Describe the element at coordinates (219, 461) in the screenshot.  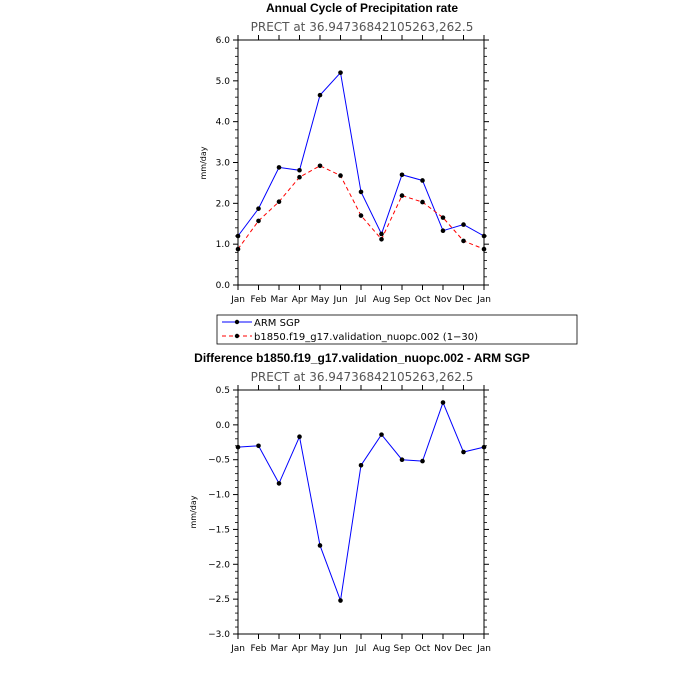
I see `y-tick-label: −0.5` at that location.